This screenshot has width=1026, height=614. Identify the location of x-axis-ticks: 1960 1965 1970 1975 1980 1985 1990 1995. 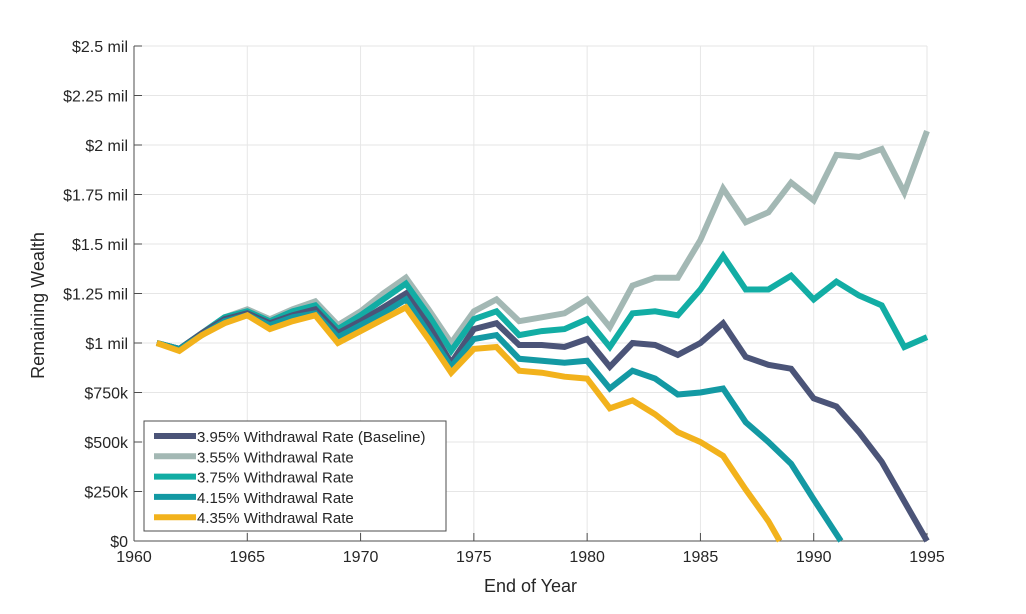
(530, 549).